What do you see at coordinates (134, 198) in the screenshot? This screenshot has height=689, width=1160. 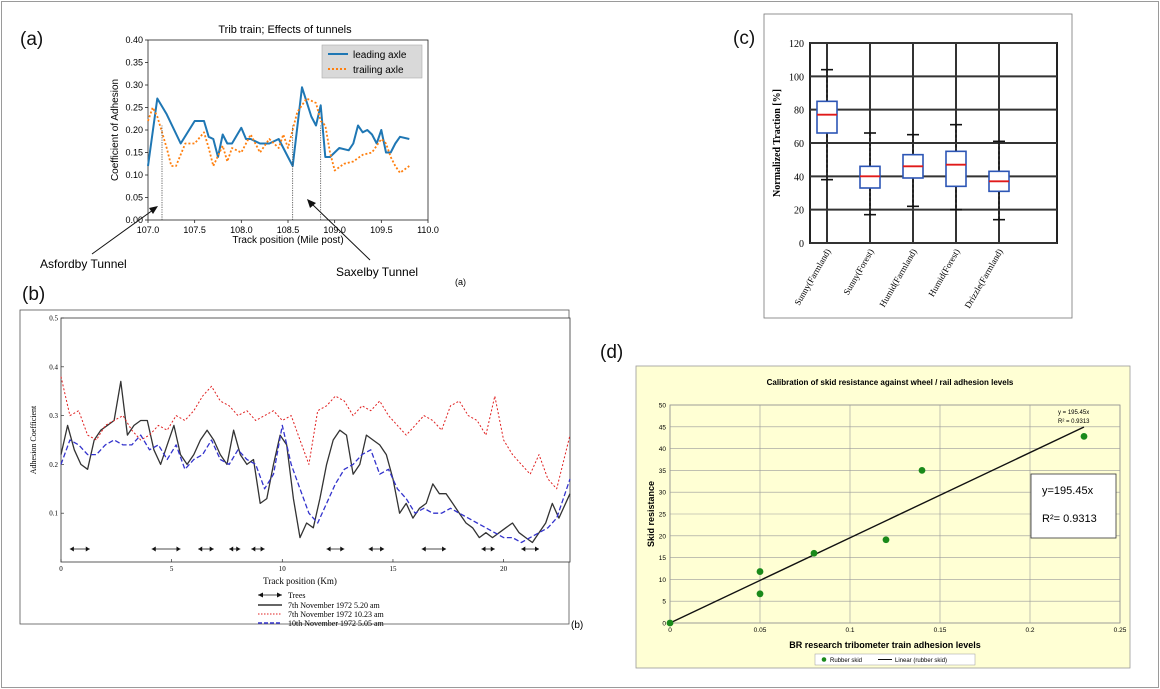 I see `panel-a-ytick-label: 0.05` at bounding box center [134, 198].